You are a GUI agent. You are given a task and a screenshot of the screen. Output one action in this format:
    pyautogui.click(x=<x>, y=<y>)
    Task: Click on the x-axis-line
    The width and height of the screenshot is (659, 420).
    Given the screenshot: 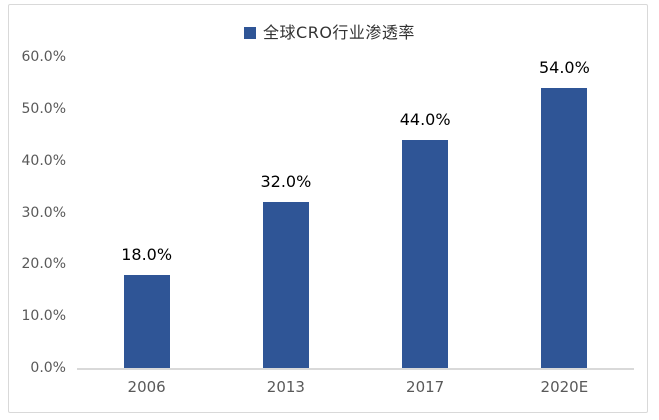 What is the action you would take?
    pyautogui.click(x=355, y=369)
    